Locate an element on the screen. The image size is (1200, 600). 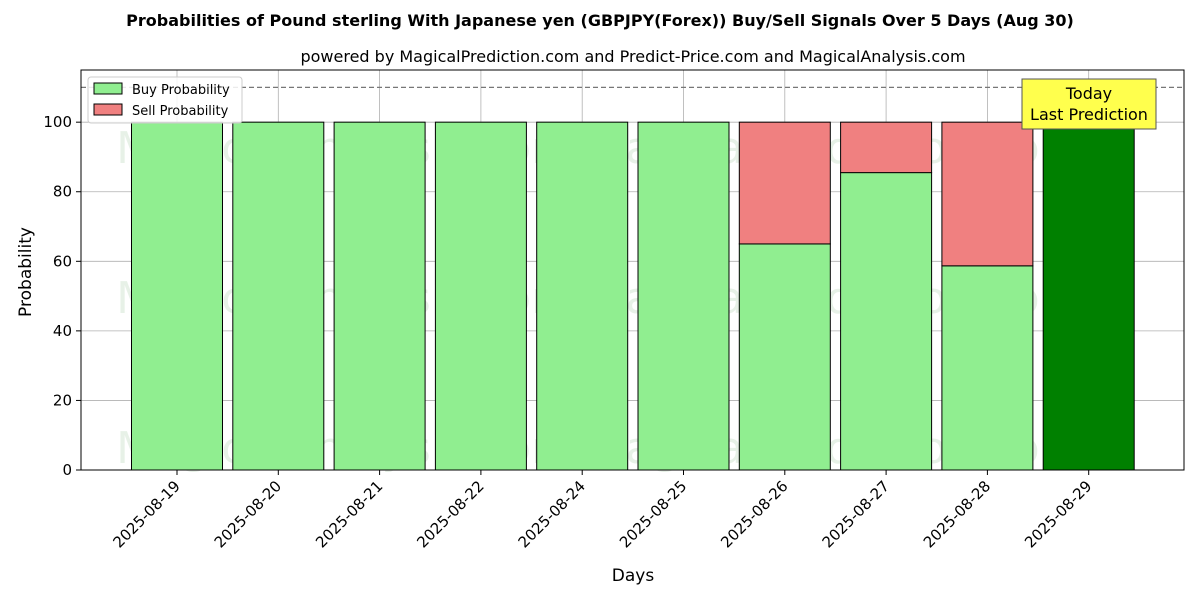
legend-frame is located at coordinates (165, 100).